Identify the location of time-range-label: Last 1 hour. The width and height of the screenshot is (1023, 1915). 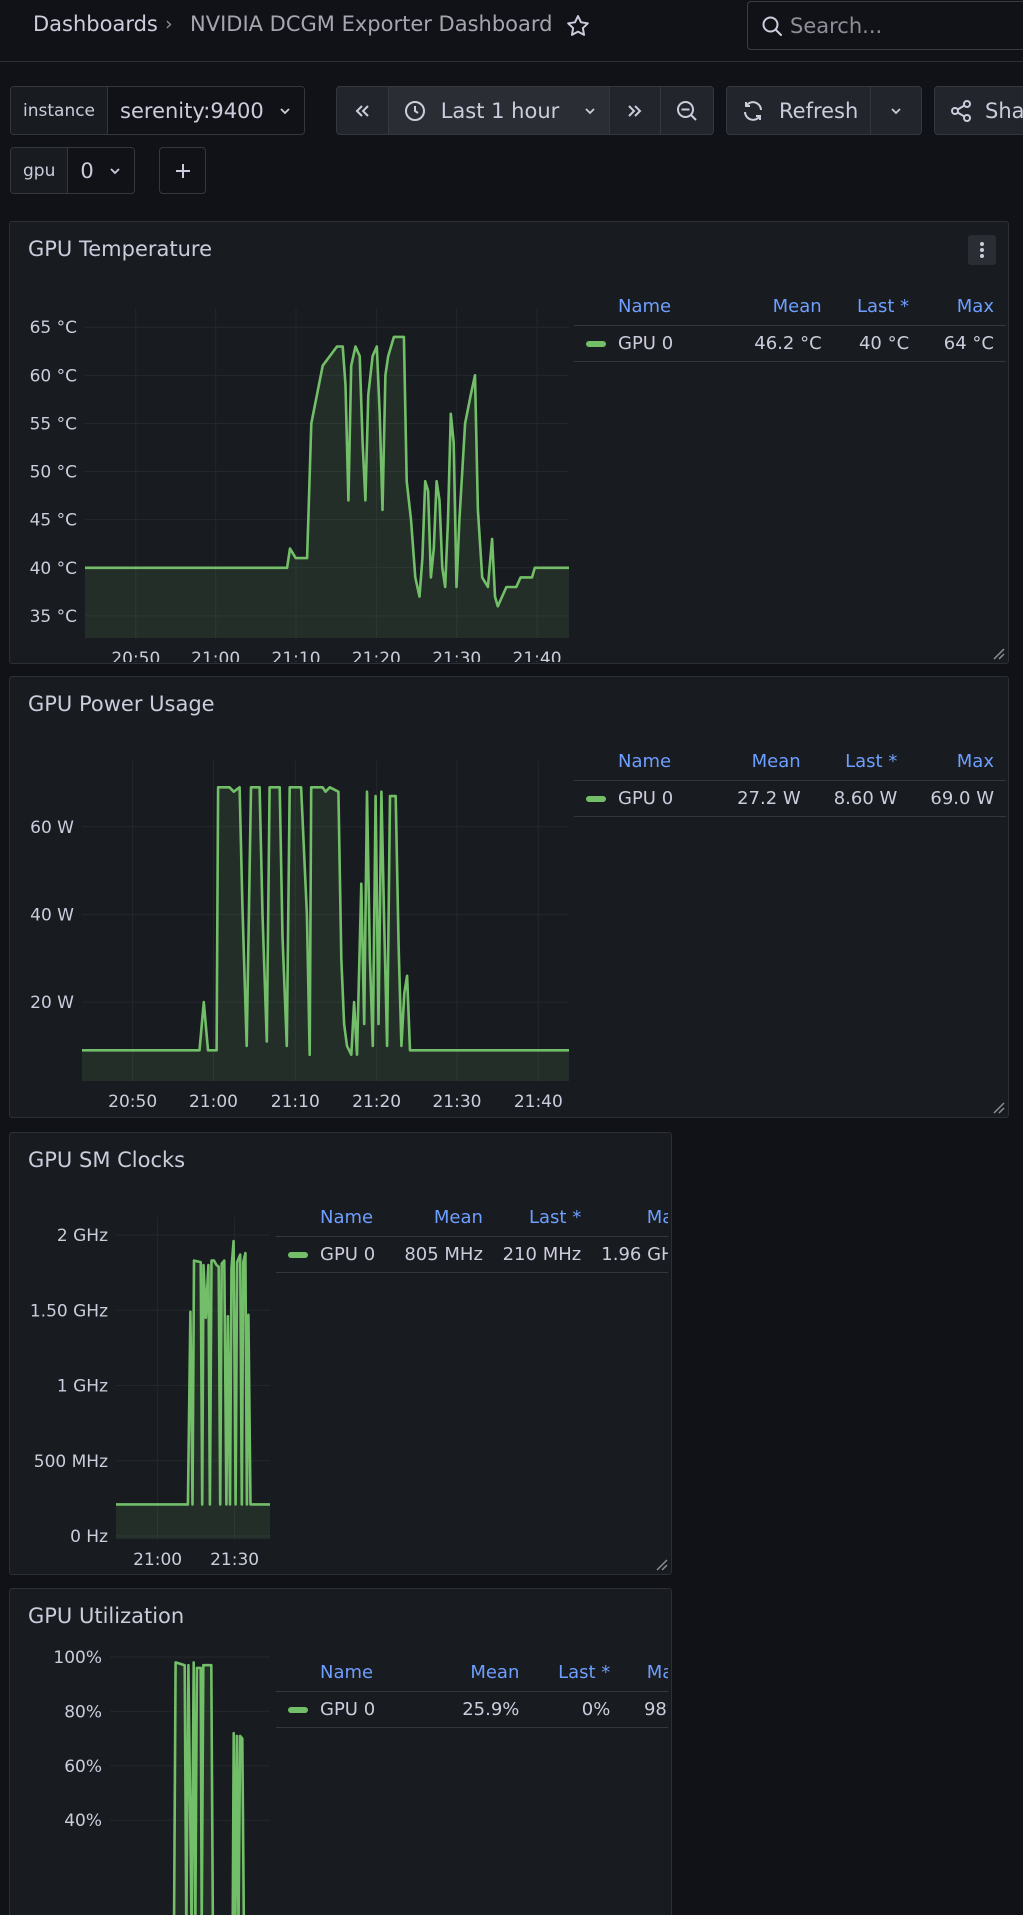
(500, 110).